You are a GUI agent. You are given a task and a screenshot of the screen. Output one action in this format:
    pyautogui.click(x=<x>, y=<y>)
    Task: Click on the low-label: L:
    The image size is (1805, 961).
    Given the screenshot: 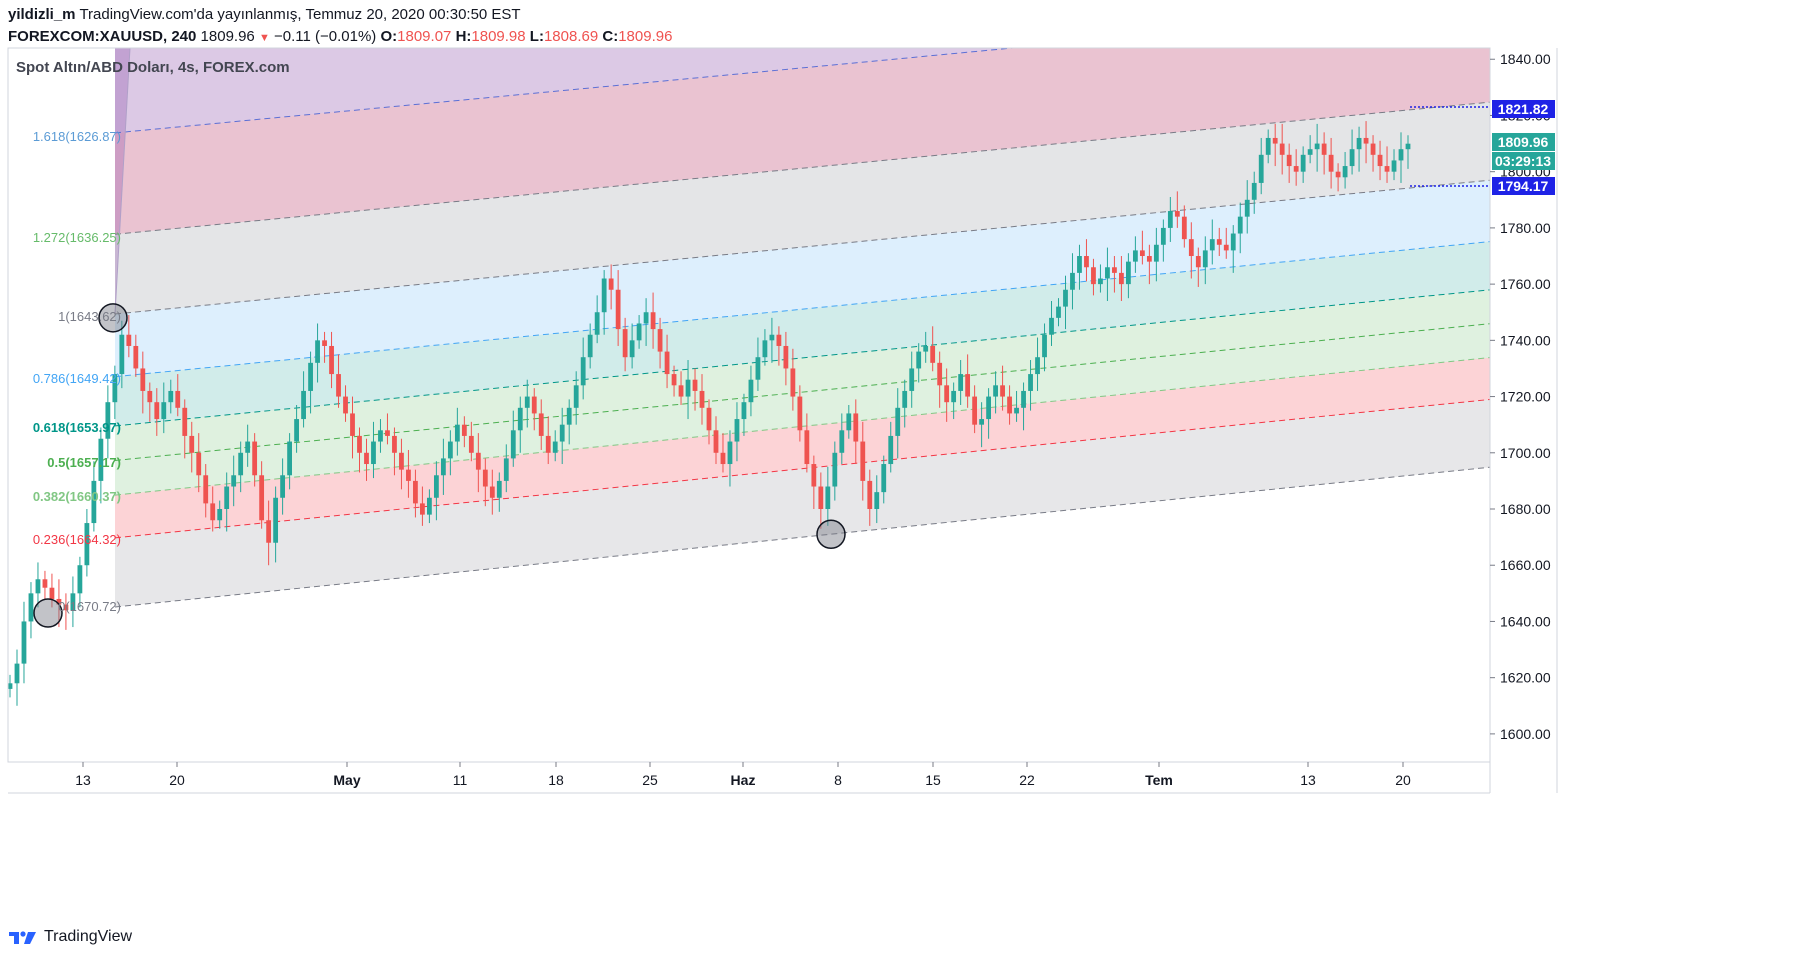 What is the action you would take?
    pyautogui.click(x=536, y=36)
    